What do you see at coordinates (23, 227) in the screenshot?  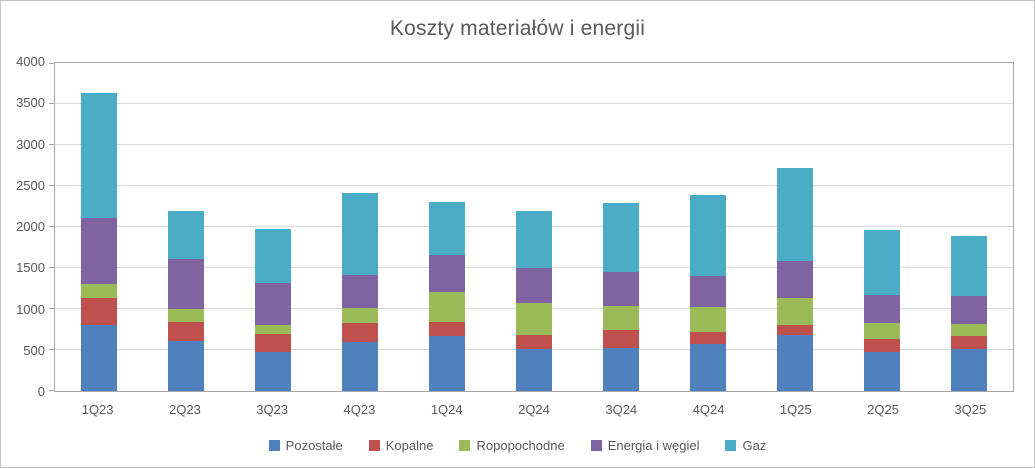 I see `y-axis-labels: 0 500 1000 1500 2000 2500 3000 3500 4000` at bounding box center [23, 227].